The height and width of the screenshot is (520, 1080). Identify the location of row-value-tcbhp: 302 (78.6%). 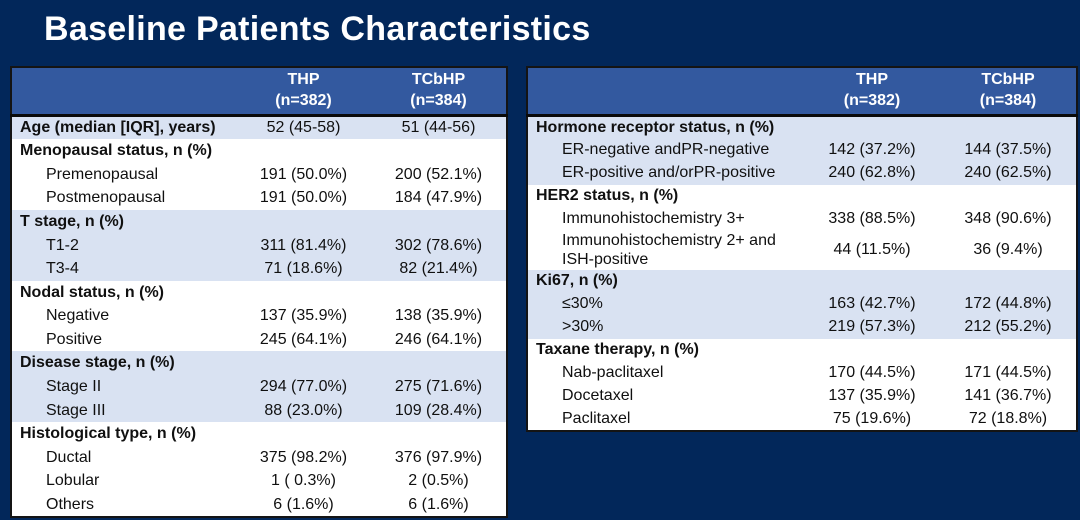
(438, 245).